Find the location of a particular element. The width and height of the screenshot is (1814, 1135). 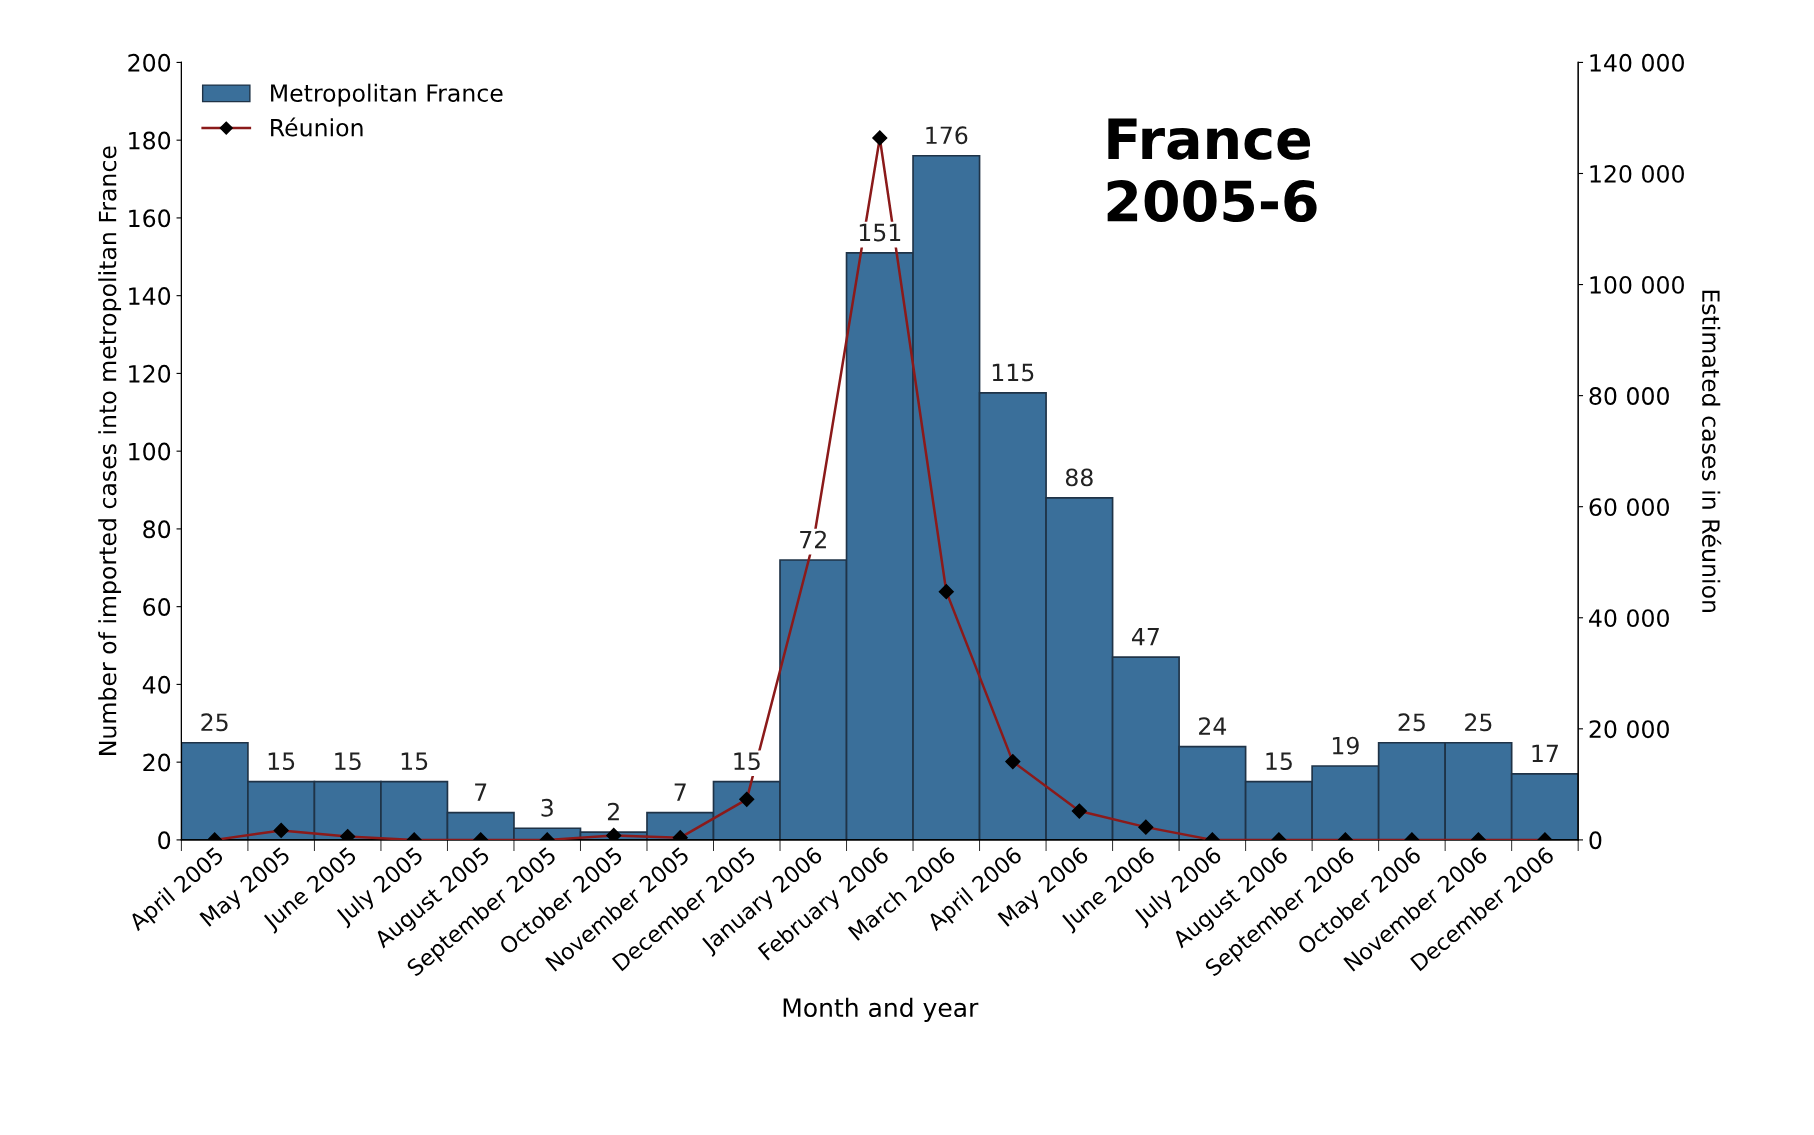

y-tick-label: 140 is located at coordinates (150, 296).